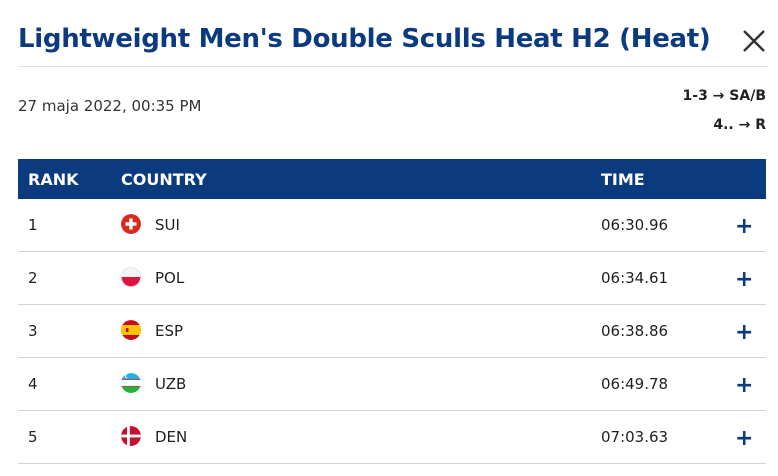 The width and height of the screenshot is (778, 476). Describe the element at coordinates (392, 278) in the screenshot. I see `table-row: 2 POL 06:34.61 +` at that location.